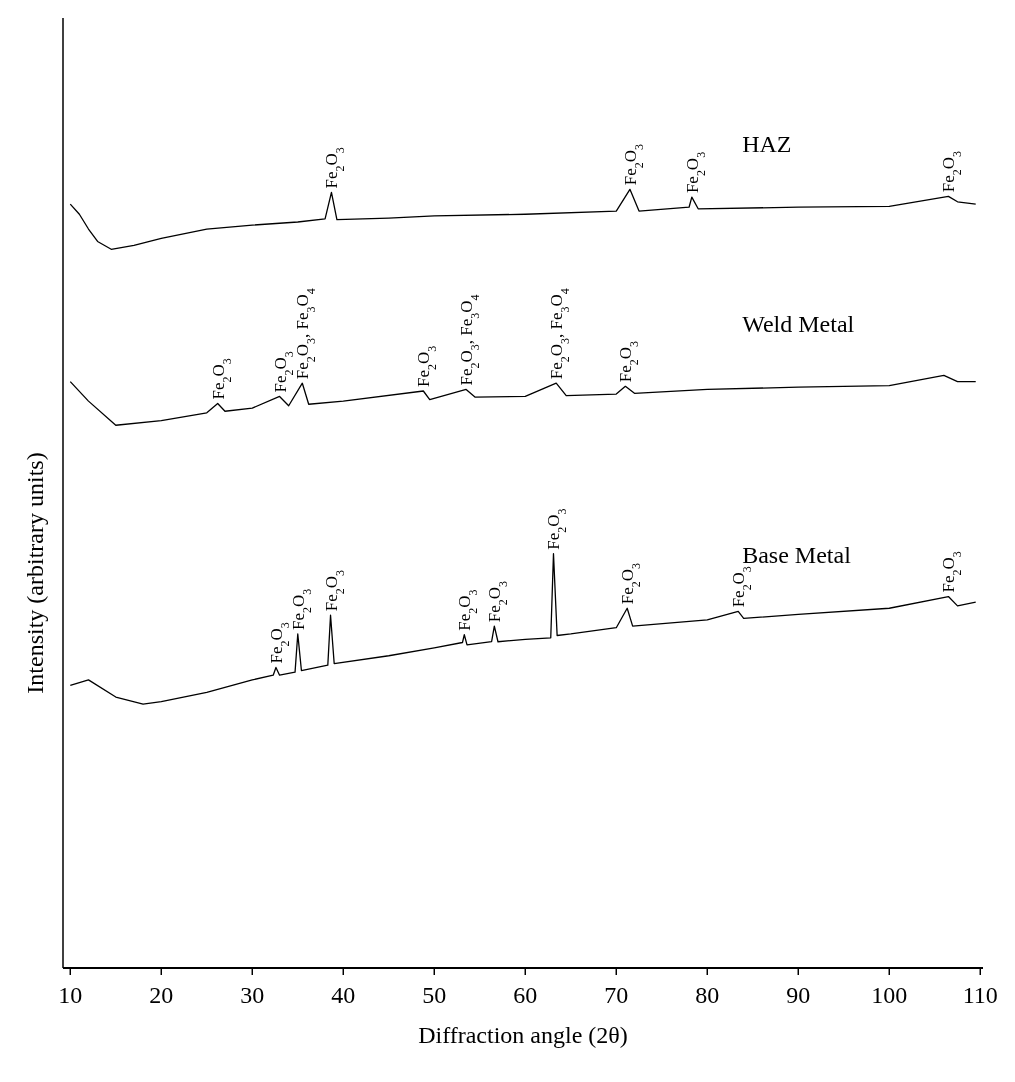 The height and width of the screenshot is (1082, 1015). Describe the element at coordinates (525, 995) in the screenshot. I see `x-tick-label: 60` at that location.